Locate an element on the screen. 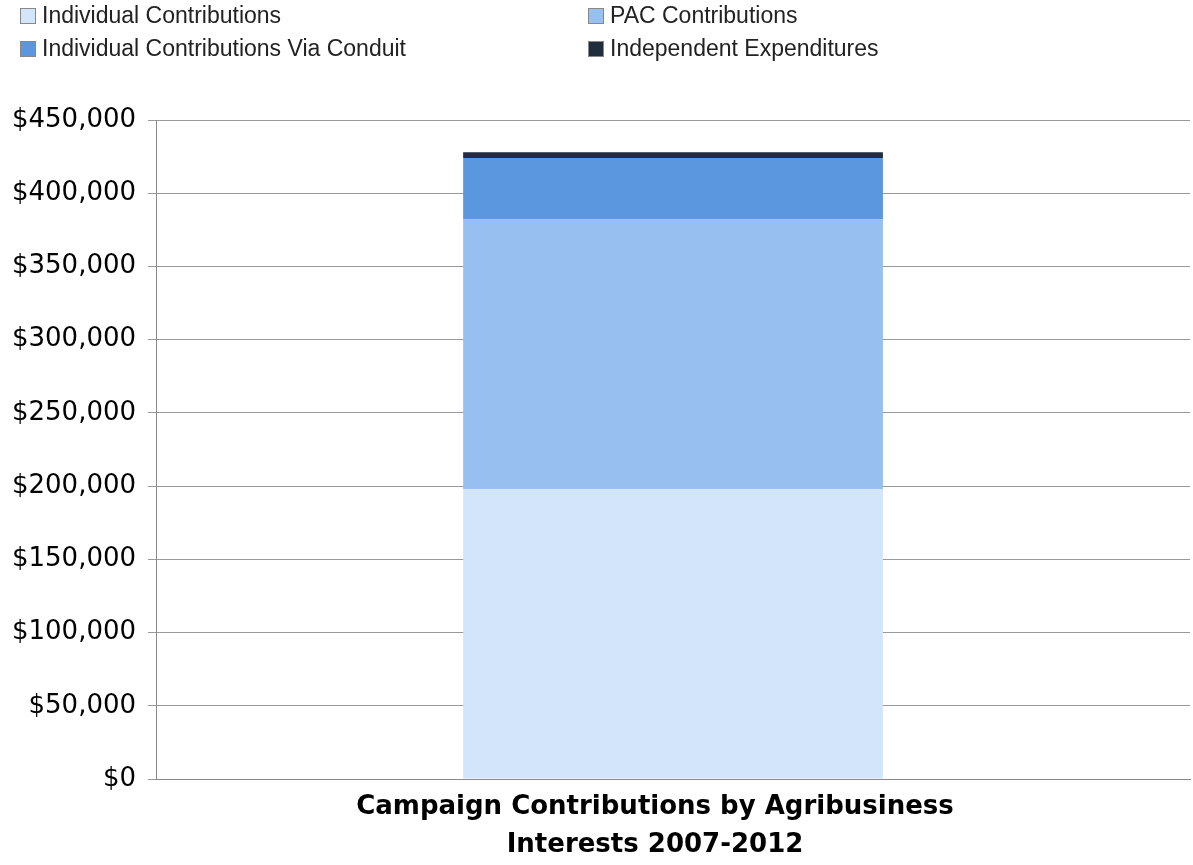  y-tick-label: $350,000 is located at coordinates (74, 264).